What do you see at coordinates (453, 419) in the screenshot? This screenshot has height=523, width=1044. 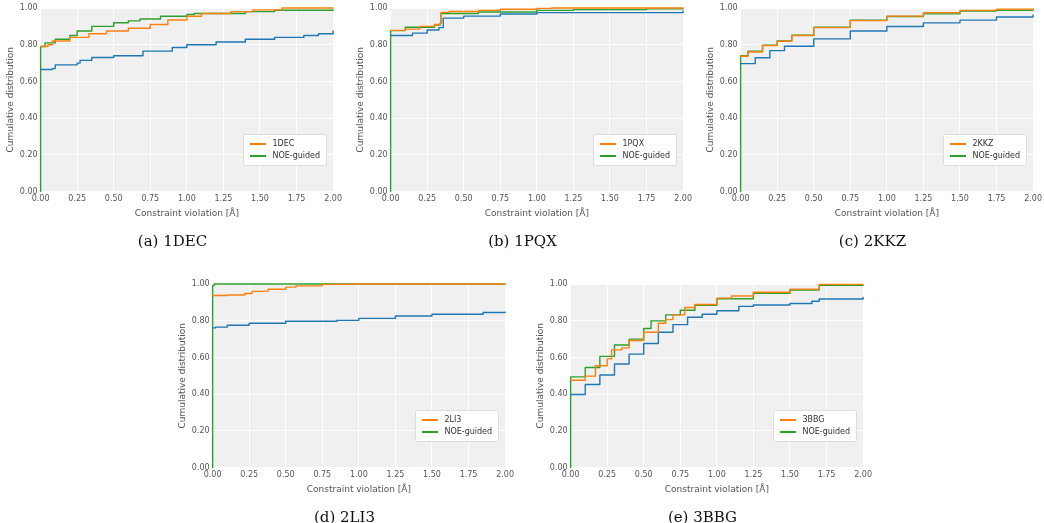 I see `legend-label: 2LI3` at bounding box center [453, 419].